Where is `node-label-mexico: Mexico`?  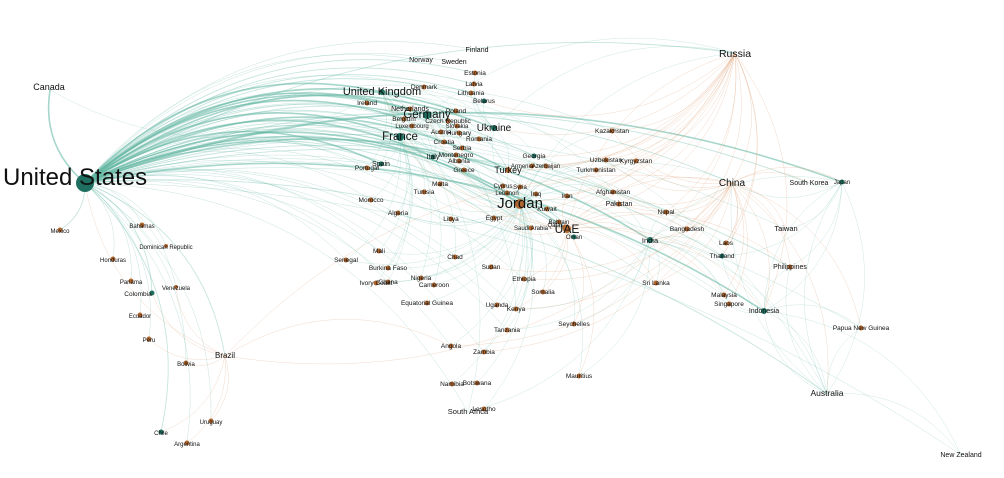
node-label-mexico: Mexico is located at coordinates (60, 232).